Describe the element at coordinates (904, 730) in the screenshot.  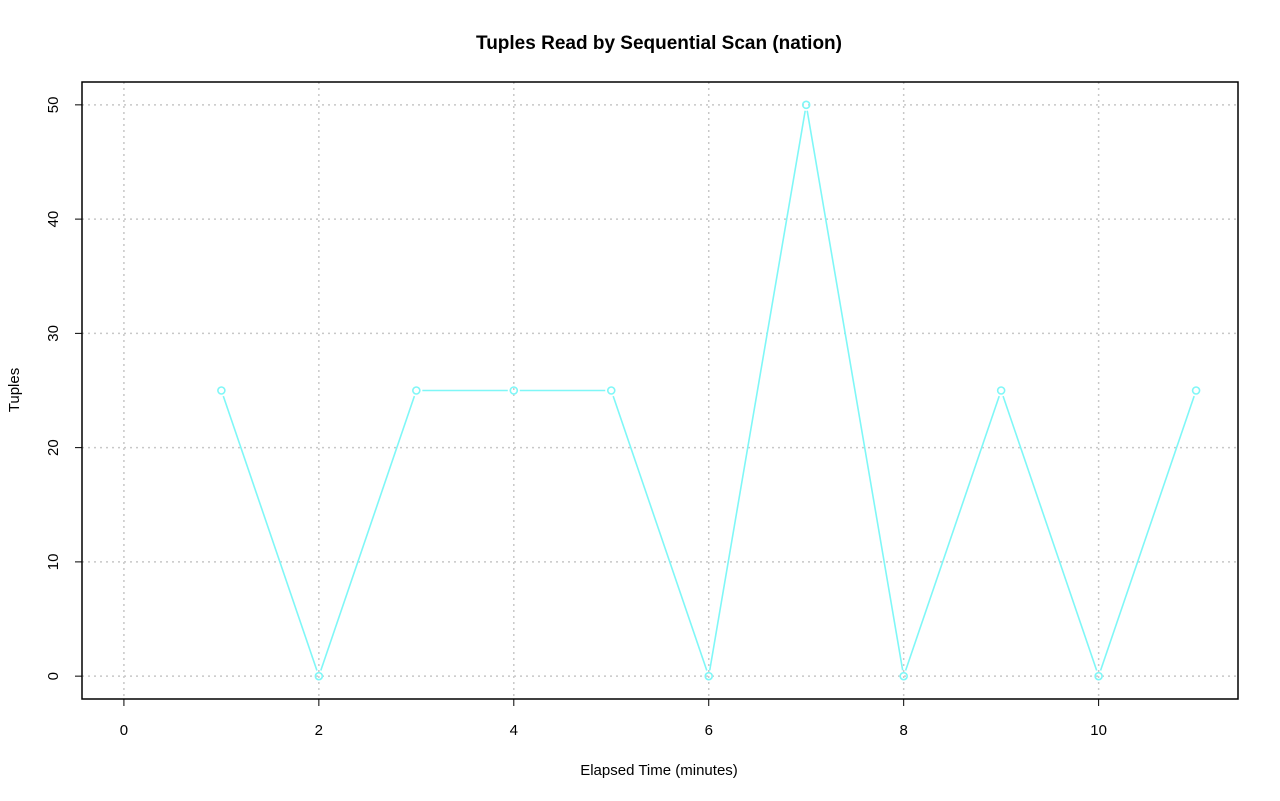
I see `x-tick-label: 8` at that location.